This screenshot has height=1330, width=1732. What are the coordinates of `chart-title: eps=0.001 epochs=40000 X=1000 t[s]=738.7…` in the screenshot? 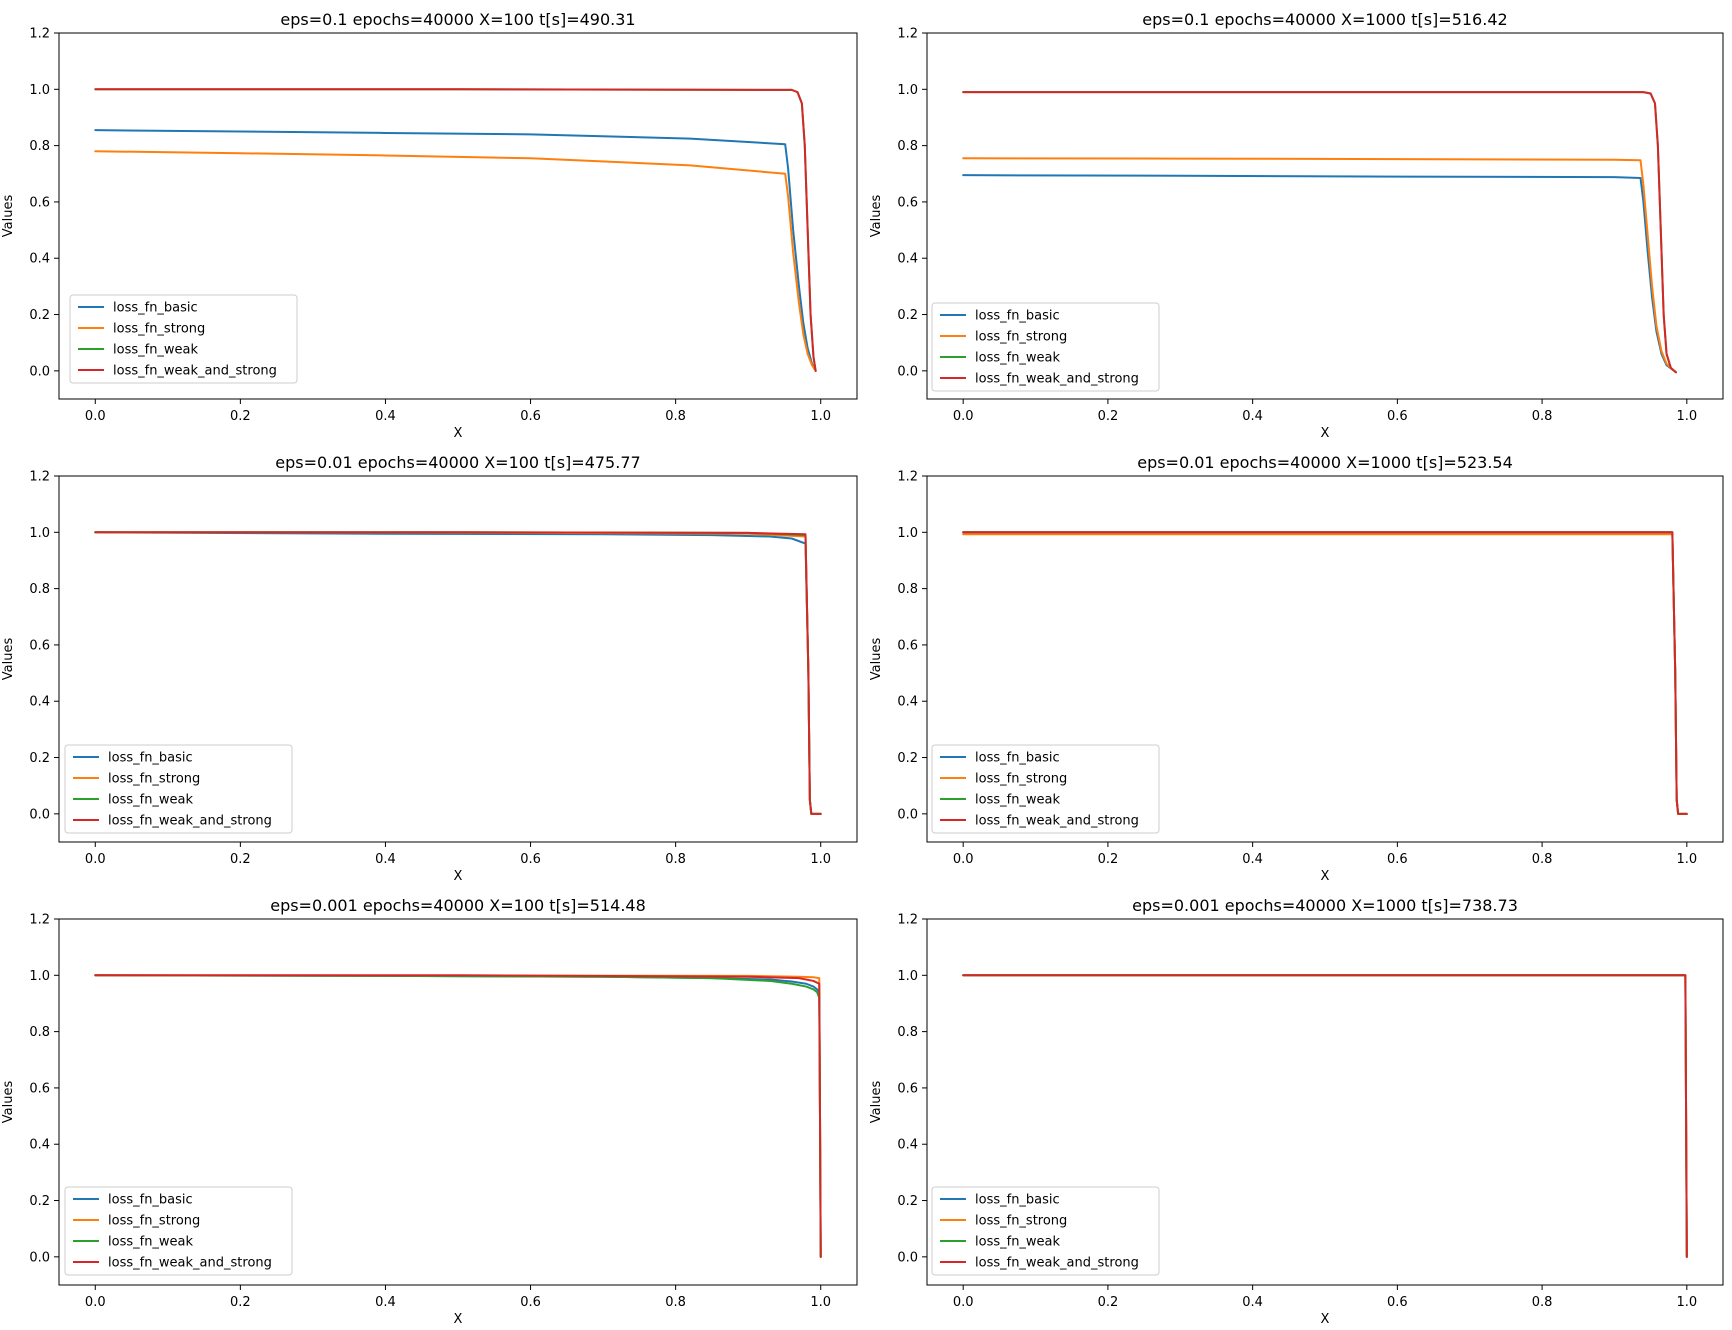 It's located at (1325, 905).